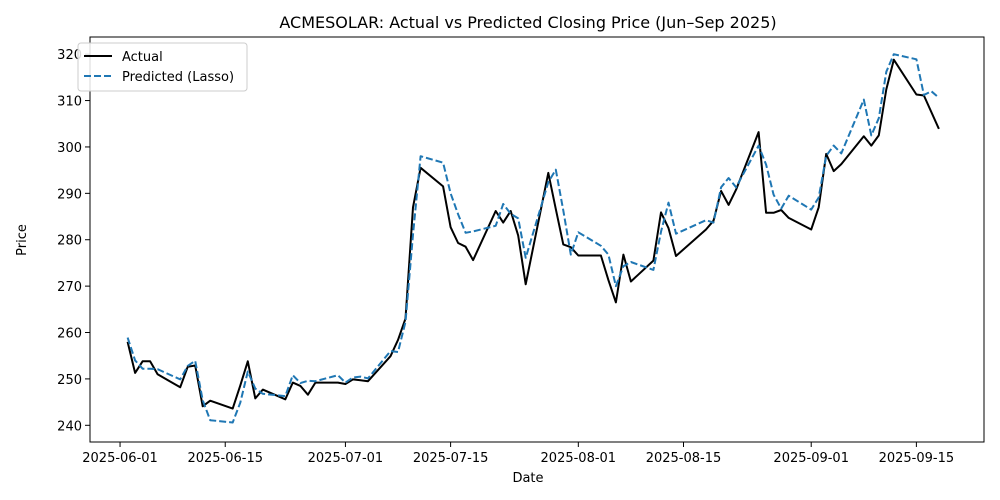 The image size is (1000, 500). What do you see at coordinates (917, 458) in the screenshot?
I see `x-tick-label: 2025-09-15` at bounding box center [917, 458].